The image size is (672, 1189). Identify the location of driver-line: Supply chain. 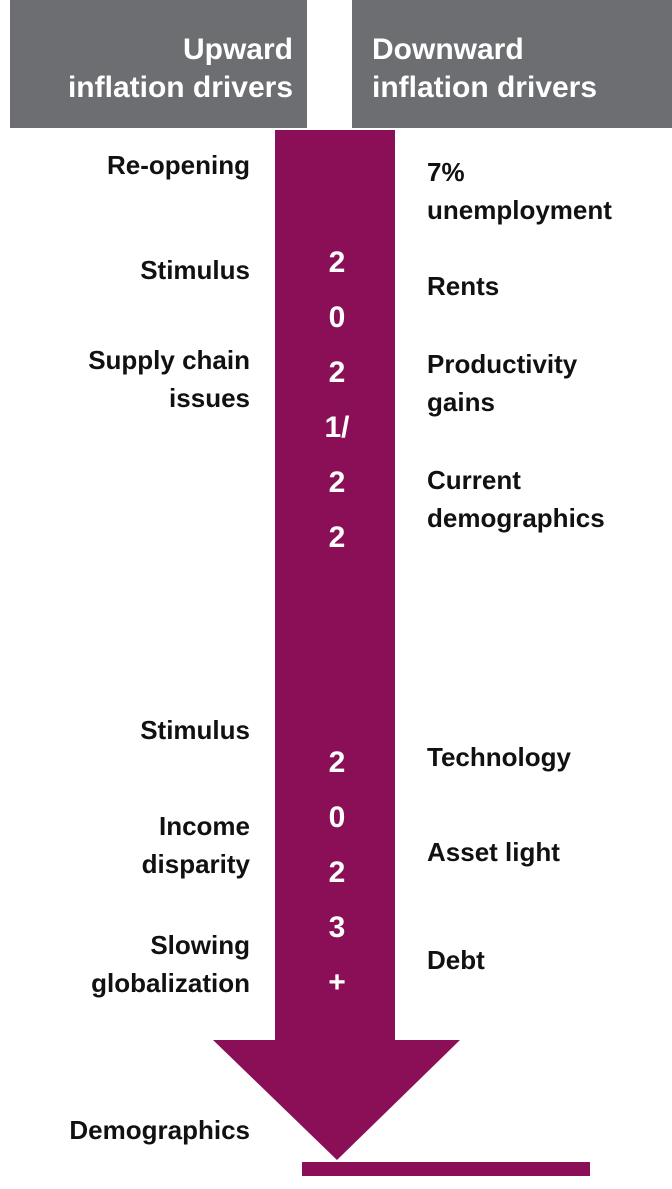
(169, 360).